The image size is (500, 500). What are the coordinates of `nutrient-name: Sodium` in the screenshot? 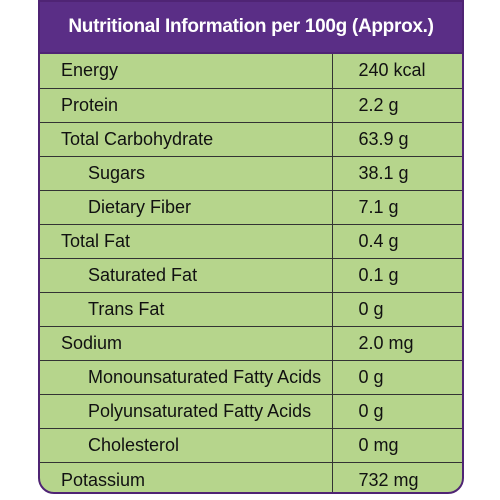 It's located at (186, 342).